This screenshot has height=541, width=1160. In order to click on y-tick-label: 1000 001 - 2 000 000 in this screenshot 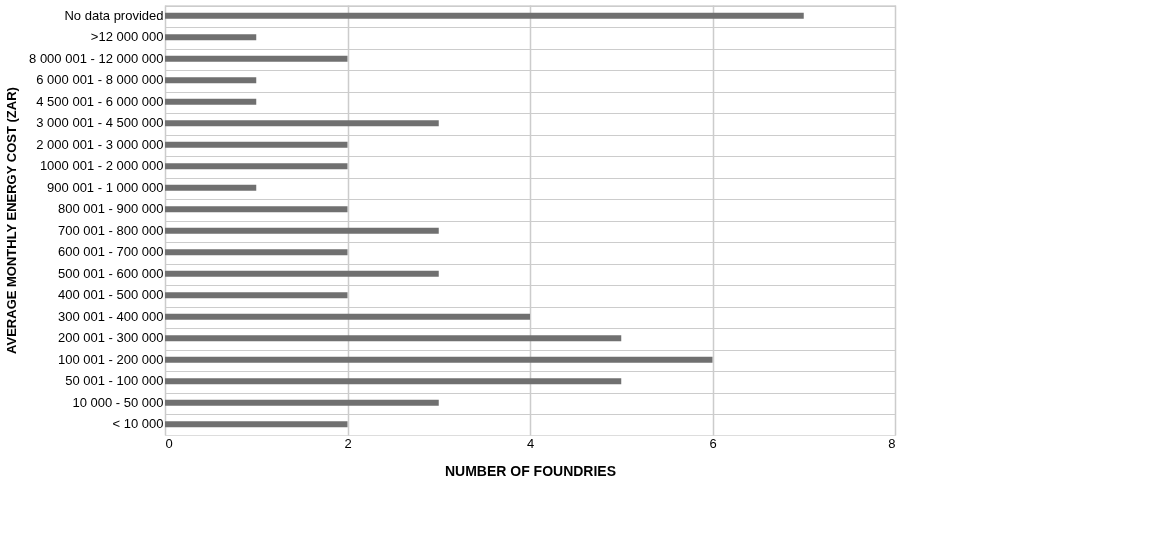, I will do `click(101, 166)`.